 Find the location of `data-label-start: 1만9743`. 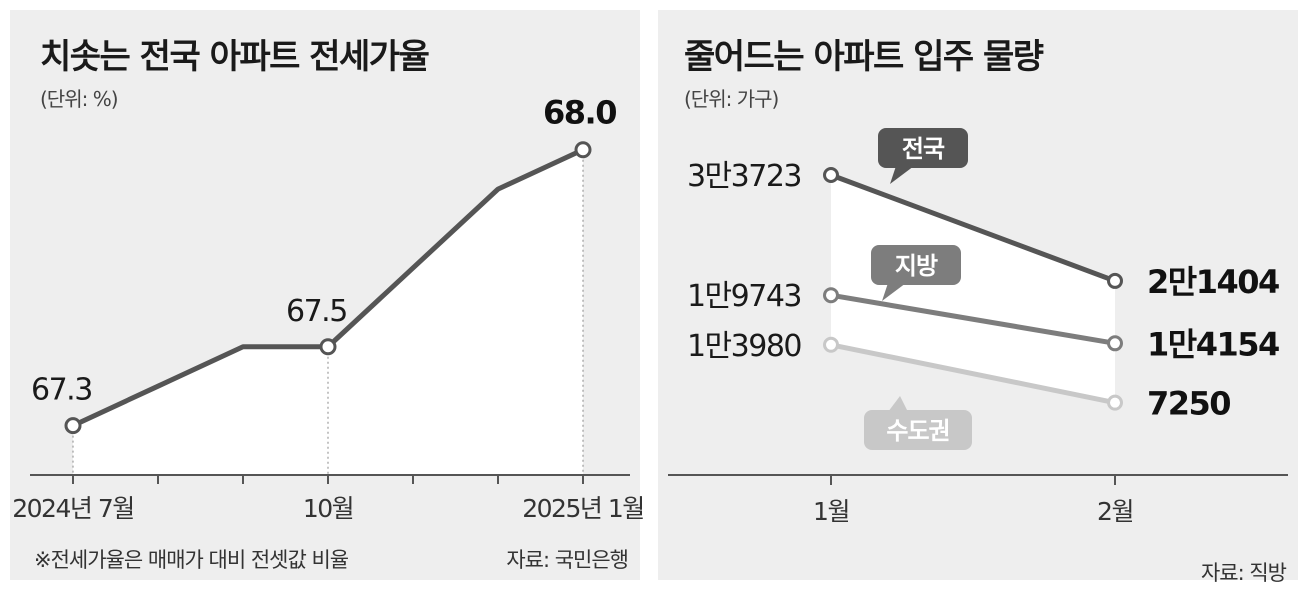

data-label-start: 1만9743 is located at coordinates (744, 296).